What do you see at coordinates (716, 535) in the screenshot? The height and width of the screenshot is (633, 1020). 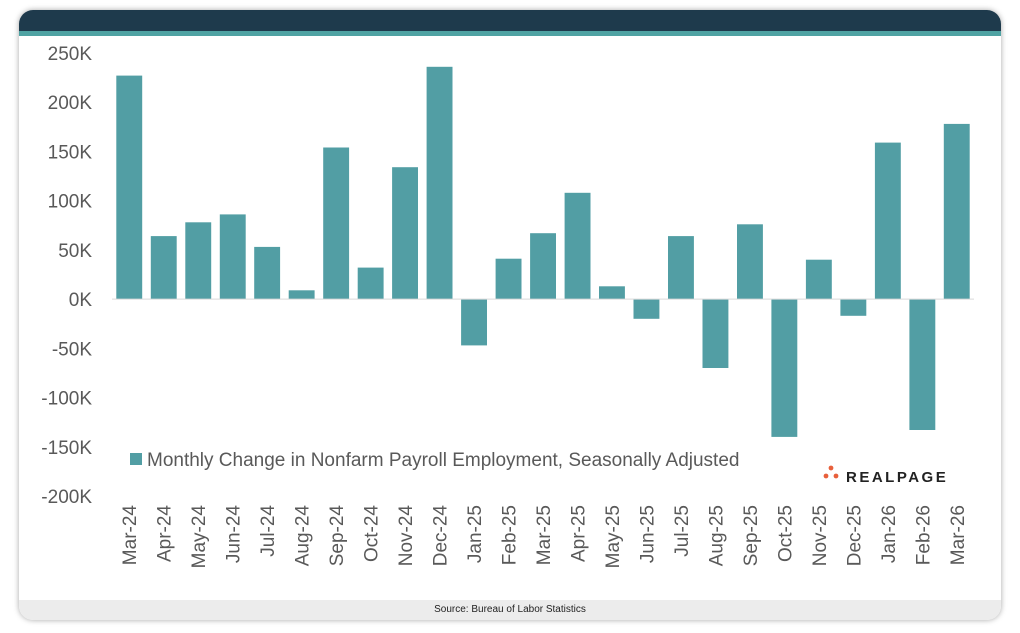 I see `x-tick-label: Aug-25` at bounding box center [716, 535].